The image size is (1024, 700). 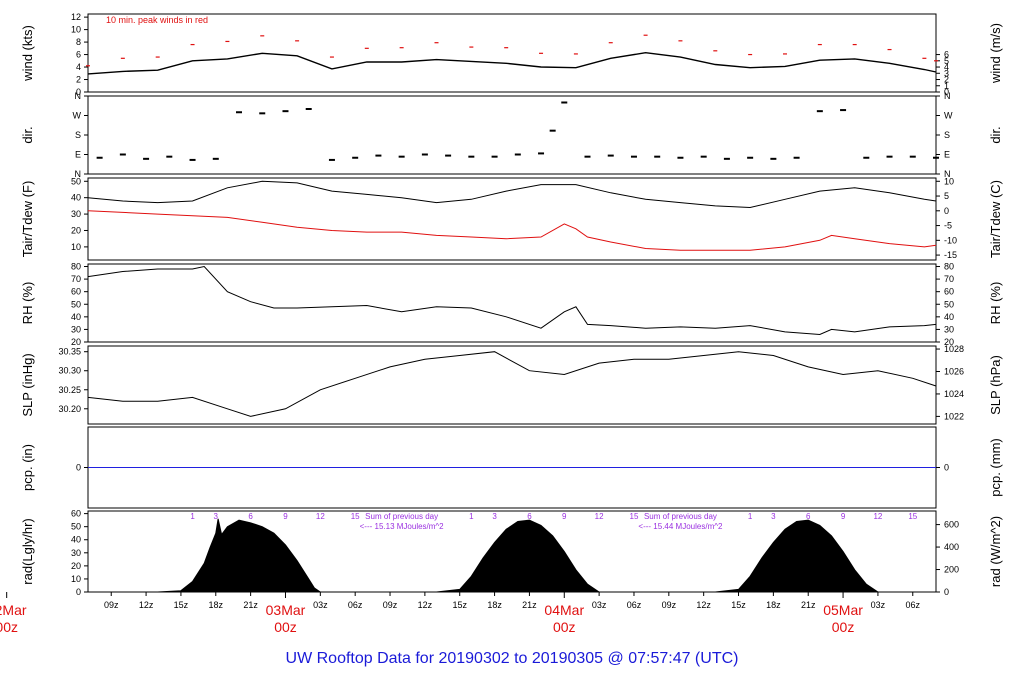 What do you see at coordinates (512, 53) in the screenshot?
I see `panel-frame-wind` at bounding box center [512, 53].